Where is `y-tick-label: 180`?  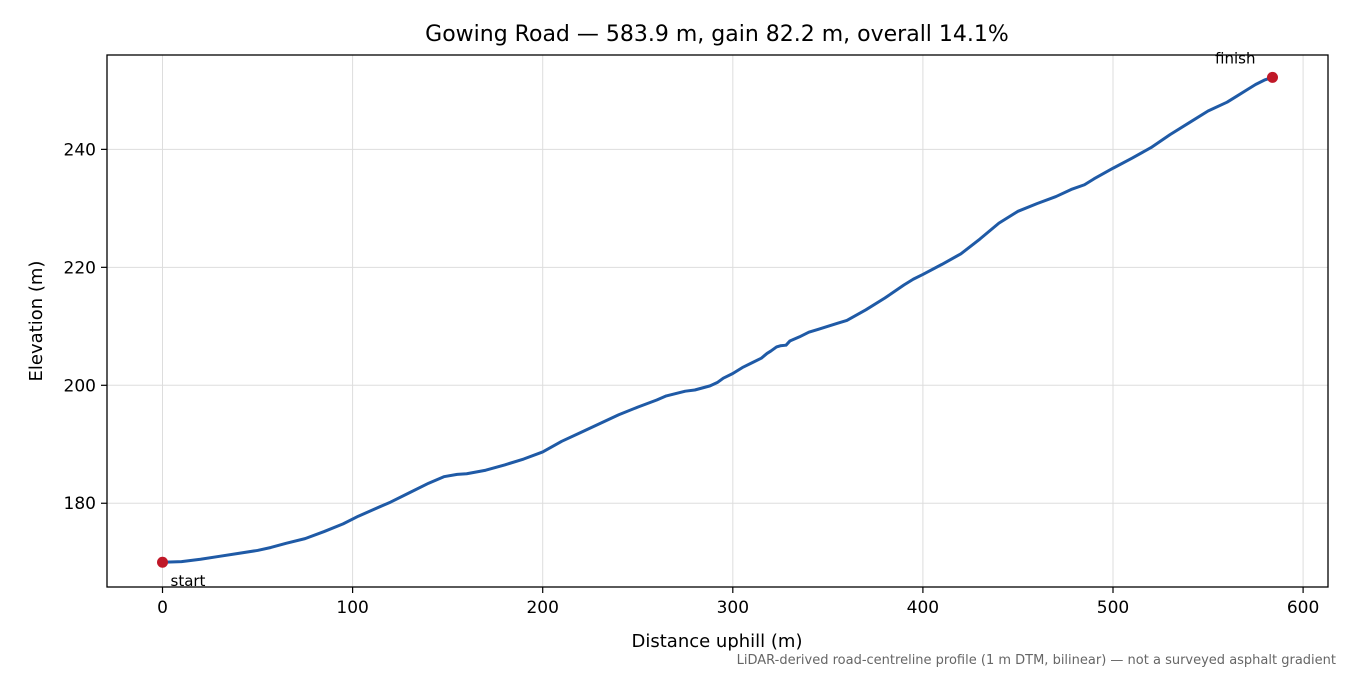 y-tick-label: 180 is located at coordinates (80, 504).